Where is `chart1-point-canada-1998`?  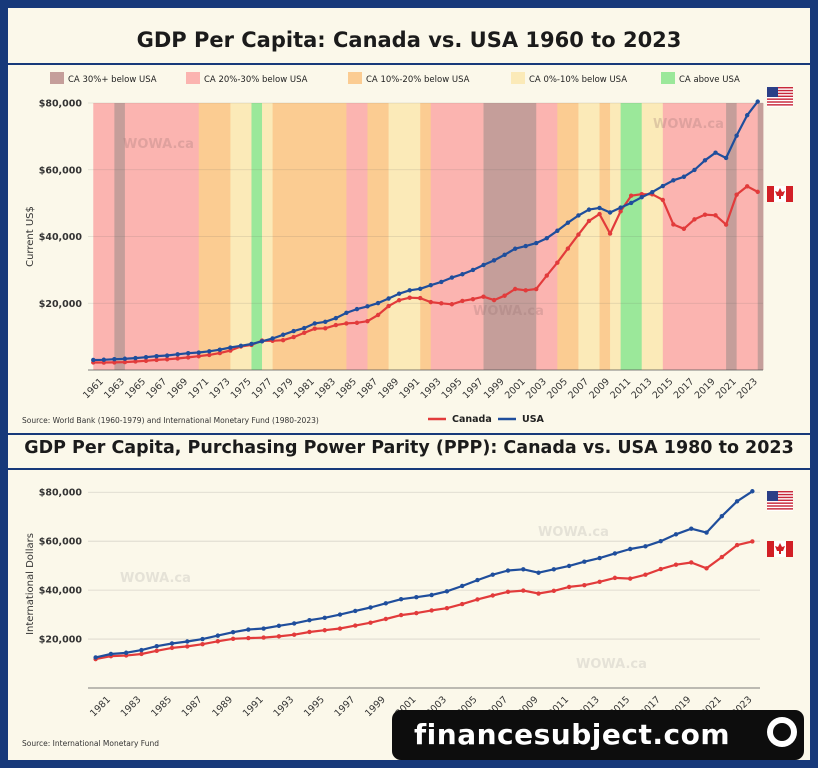 chart1-point-canada-1998 is located at coordinates (494, 300).